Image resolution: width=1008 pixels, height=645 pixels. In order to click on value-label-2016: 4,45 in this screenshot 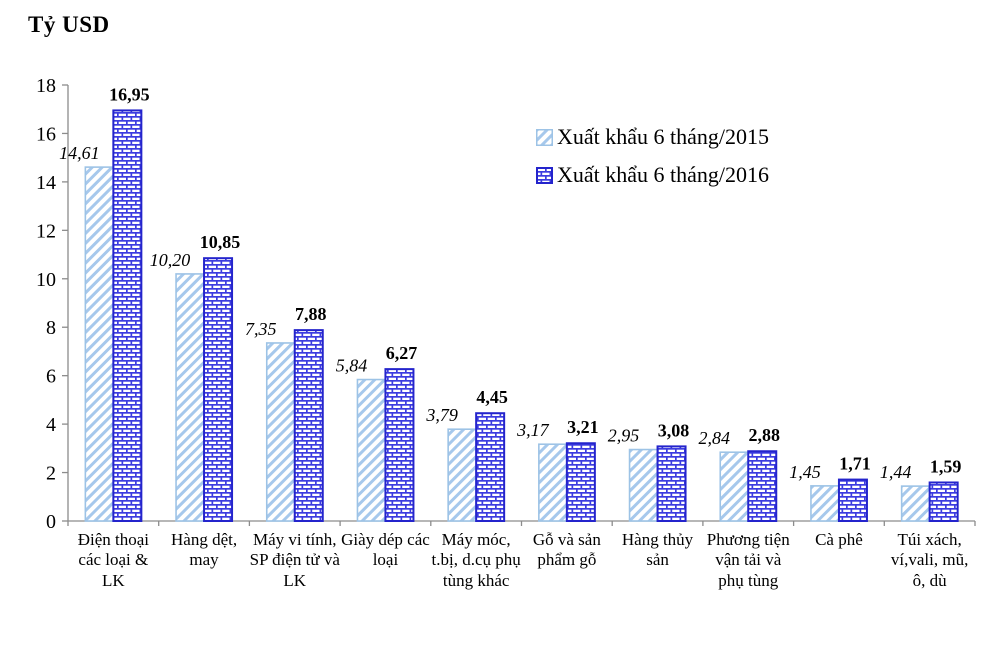, I will do `click(492, 397)`.